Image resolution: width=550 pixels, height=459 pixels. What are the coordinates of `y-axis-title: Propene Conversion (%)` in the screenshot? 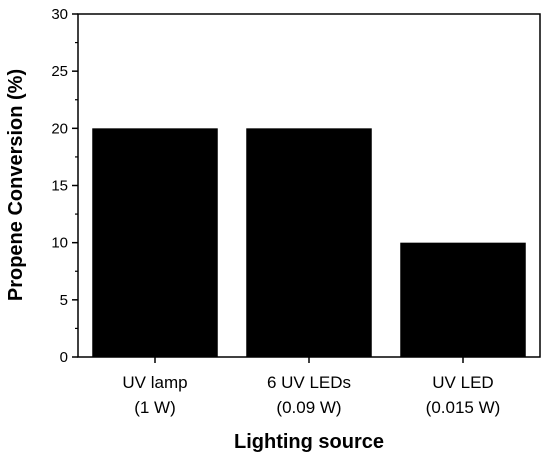 It's located at (16, 185).